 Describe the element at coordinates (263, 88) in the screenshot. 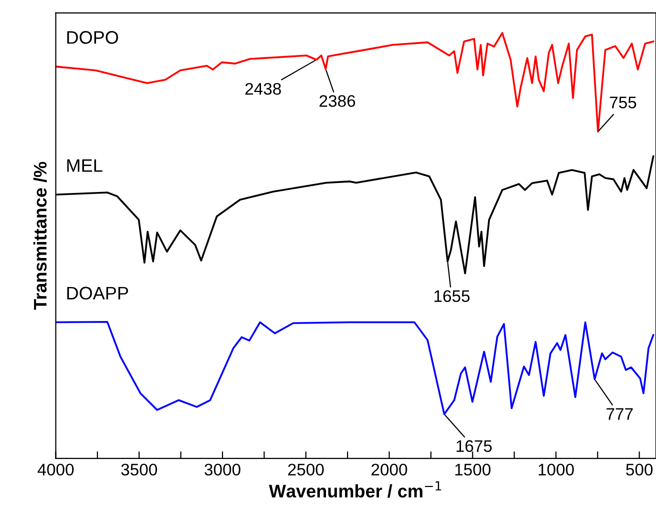

I see `annotation: 2438` at that location.